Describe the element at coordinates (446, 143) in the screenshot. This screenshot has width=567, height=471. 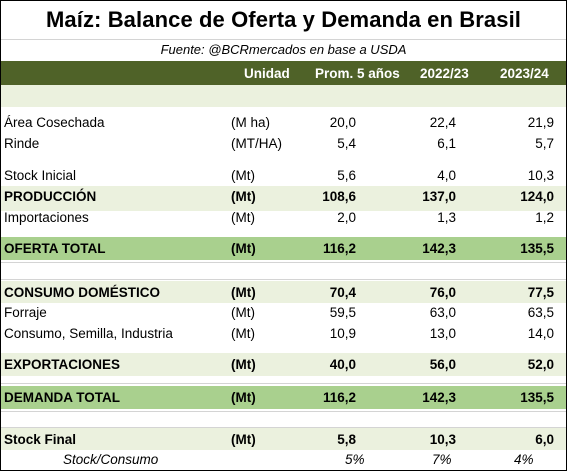
I see `row-value-2022-23: 6,1` at that location.